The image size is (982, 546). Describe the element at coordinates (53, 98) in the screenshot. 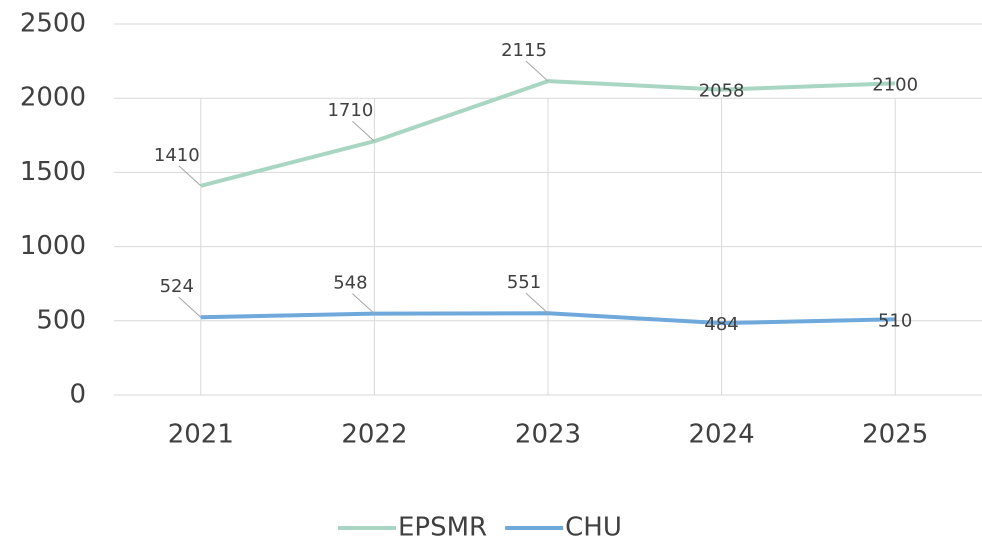

I see `y-tick-label: 2000` at that location.